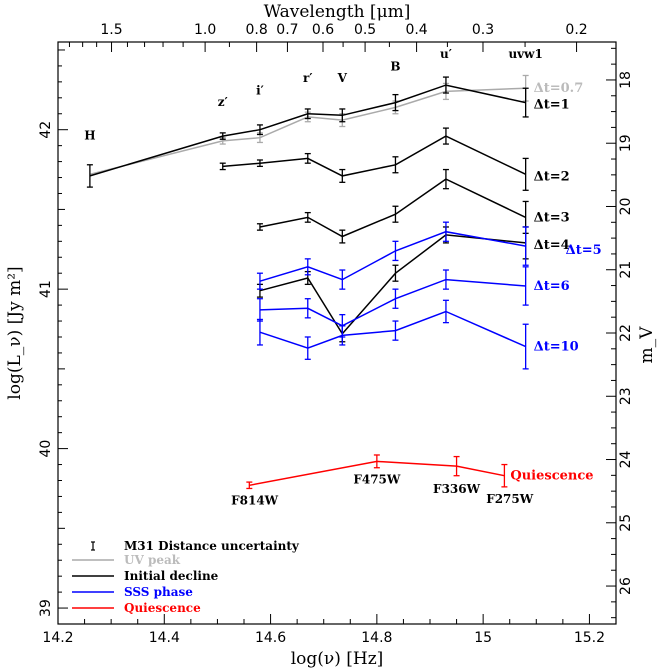  I want to click on y-tick-label: 42, so click(46, 130).